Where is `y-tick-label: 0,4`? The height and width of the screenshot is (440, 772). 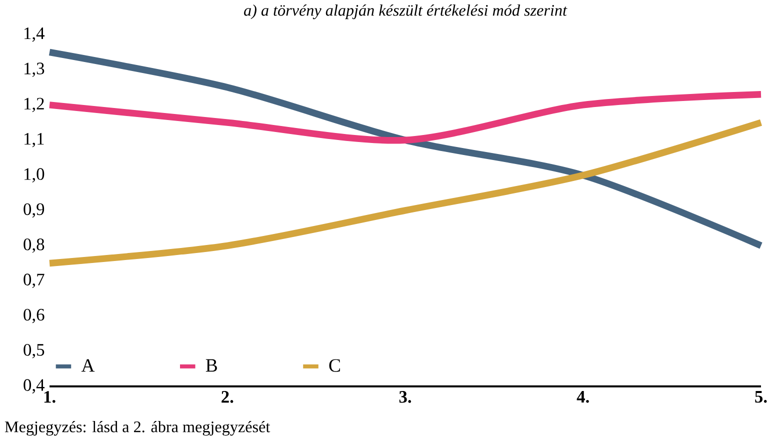 y-tick-label: 0,4 is located at coordinates (34, 386).